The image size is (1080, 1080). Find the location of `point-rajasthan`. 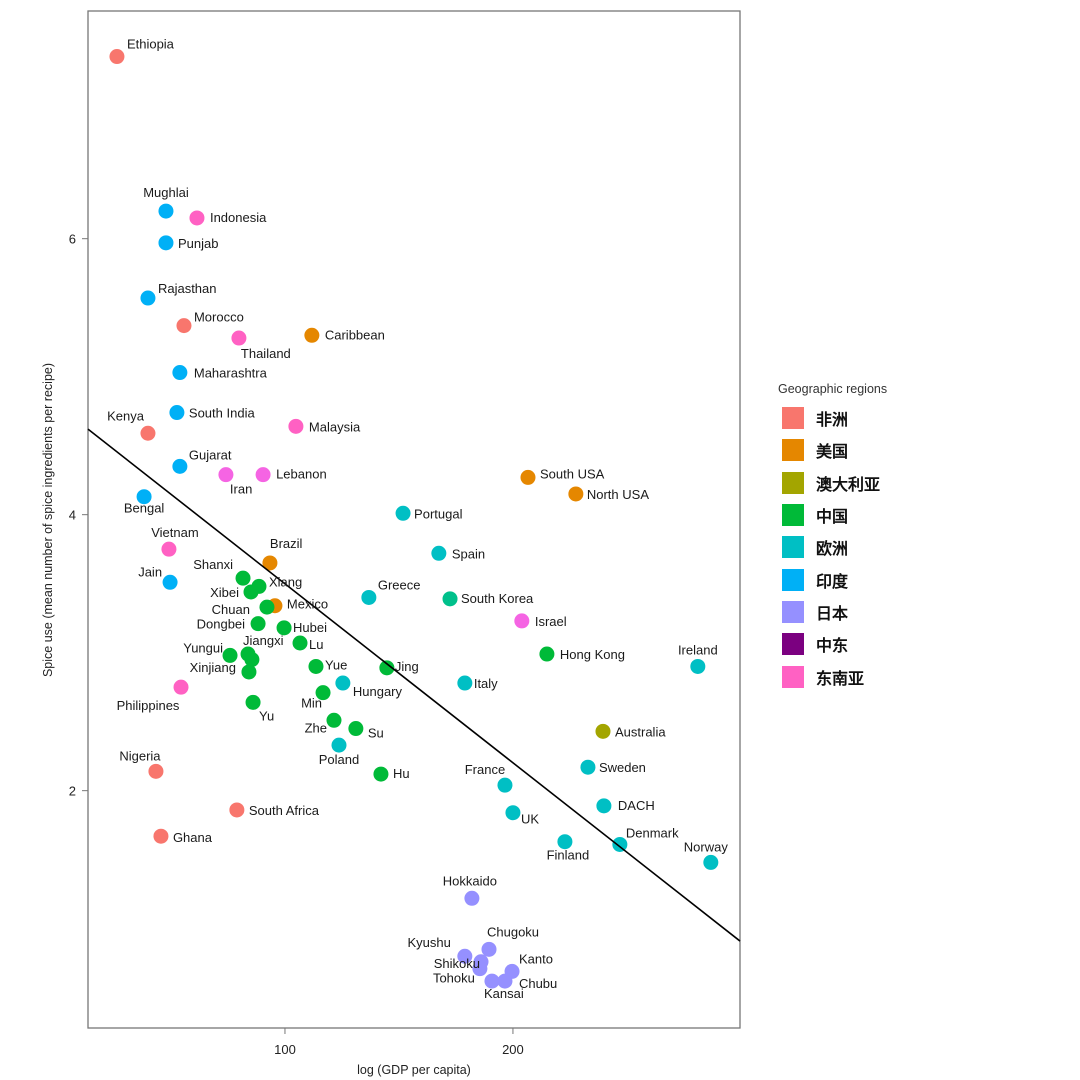

point-rajasthan is located at coordinates (148, 298).